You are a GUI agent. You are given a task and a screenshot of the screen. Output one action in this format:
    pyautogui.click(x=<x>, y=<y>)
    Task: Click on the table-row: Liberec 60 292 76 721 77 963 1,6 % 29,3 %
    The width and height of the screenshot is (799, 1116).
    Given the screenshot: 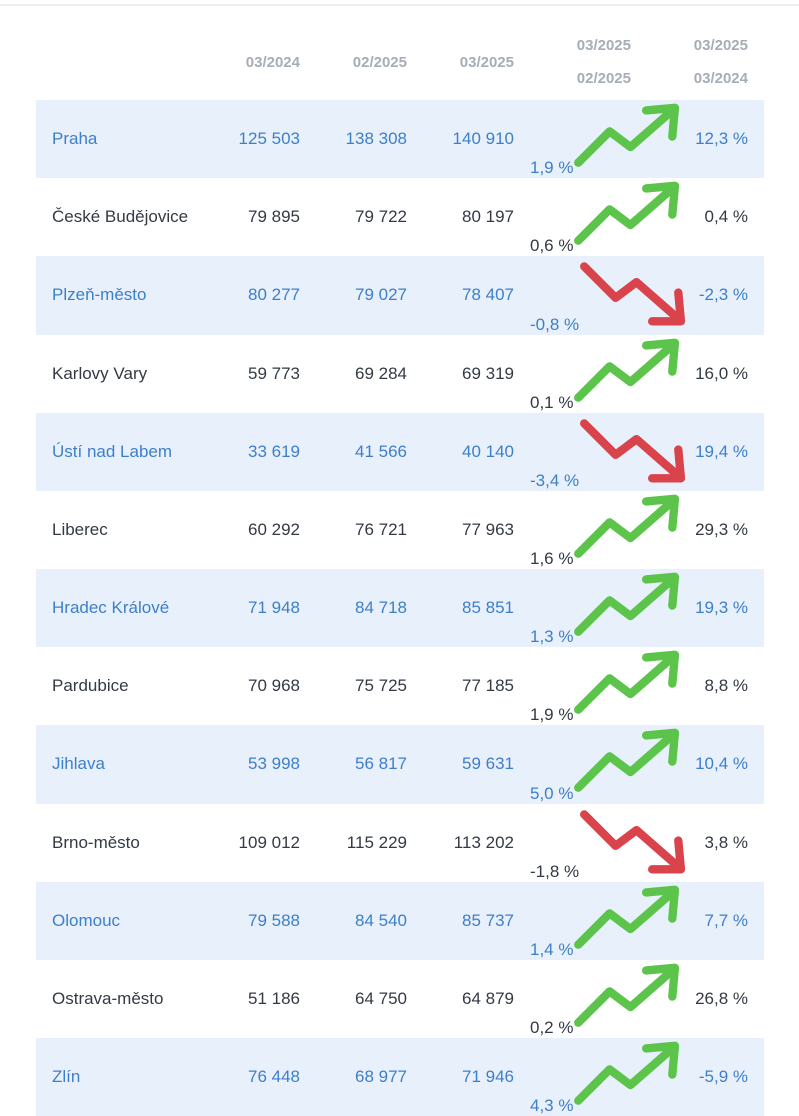 What is the action you would take?
    pyautogui.click(x=400, y=530)
    